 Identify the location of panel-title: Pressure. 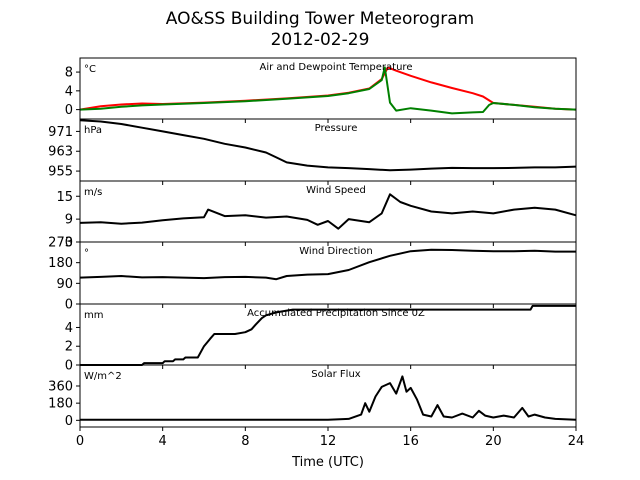
(336, 128).